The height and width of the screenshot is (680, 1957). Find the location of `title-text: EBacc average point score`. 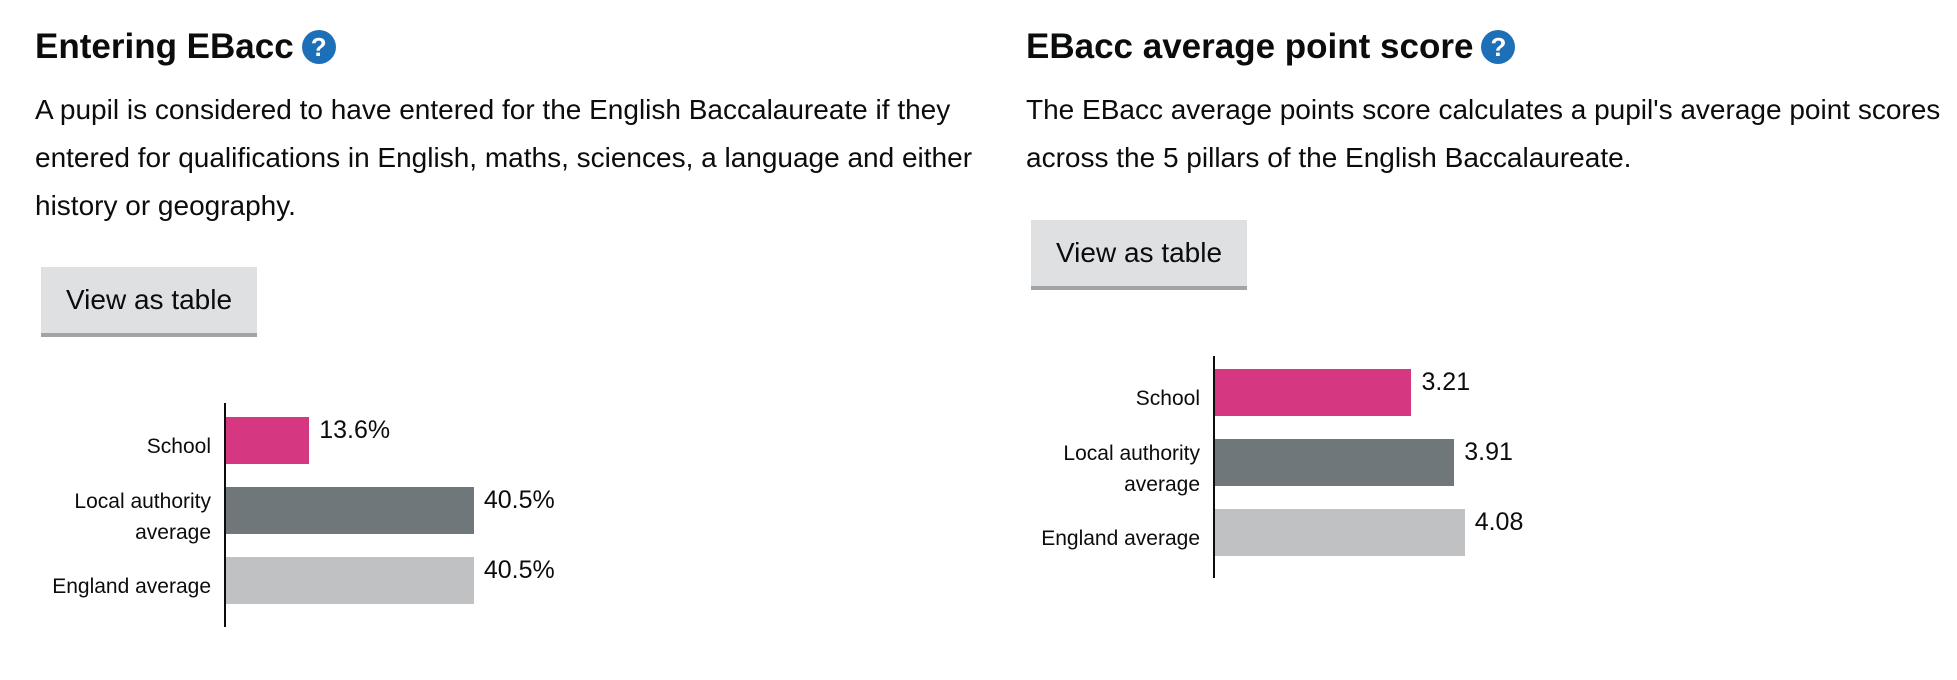

title-text: EBacc average point score is located at coordinates (1250, 46).